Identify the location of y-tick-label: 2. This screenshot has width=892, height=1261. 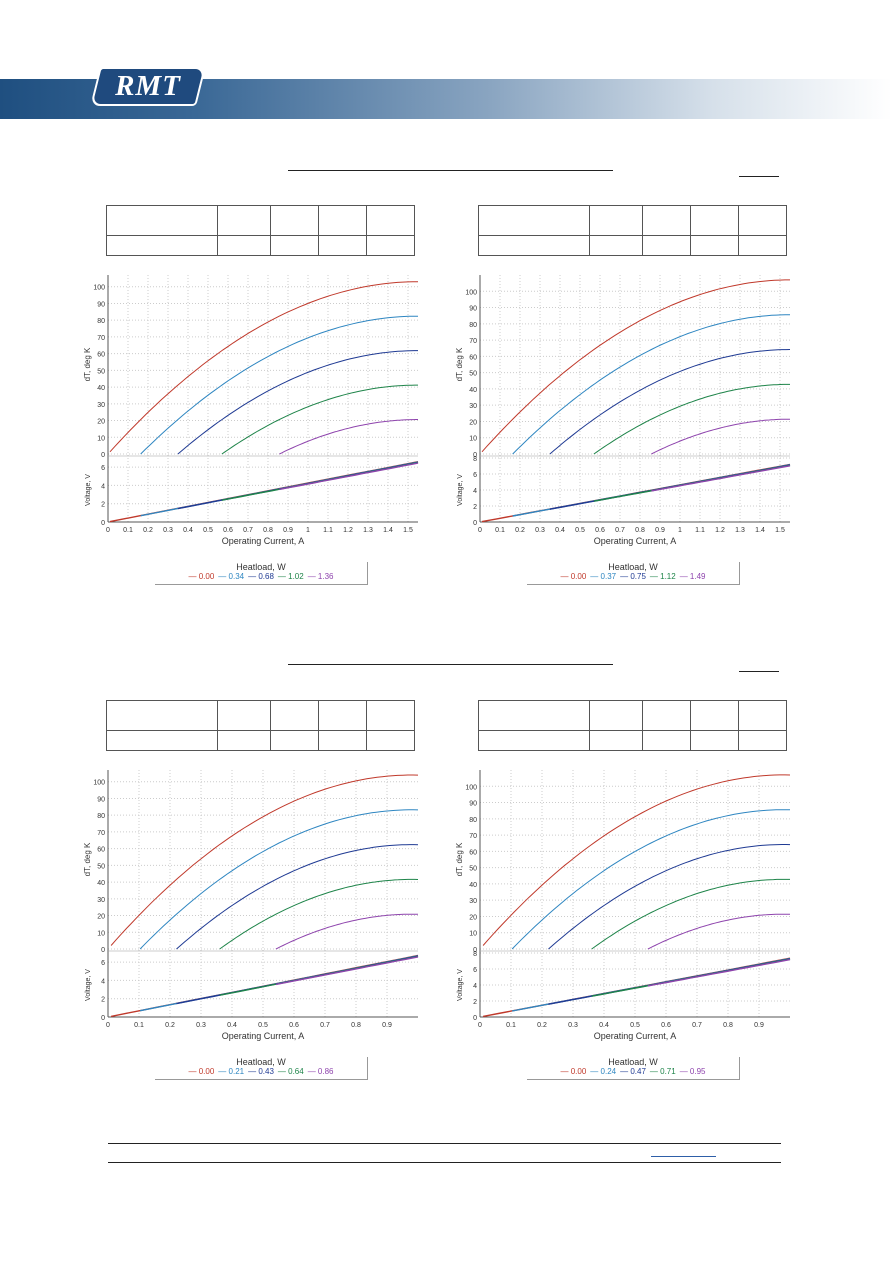
(475, 507).